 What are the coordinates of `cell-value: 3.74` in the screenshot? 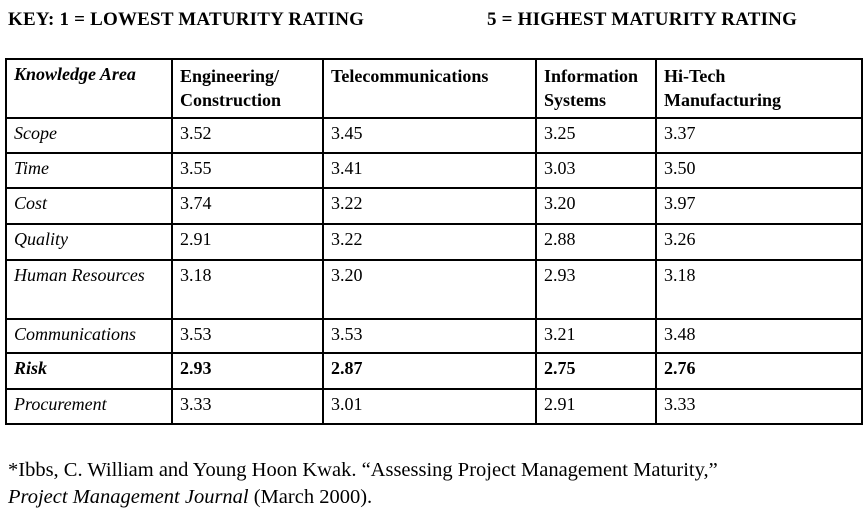 It's located at (247, 206).